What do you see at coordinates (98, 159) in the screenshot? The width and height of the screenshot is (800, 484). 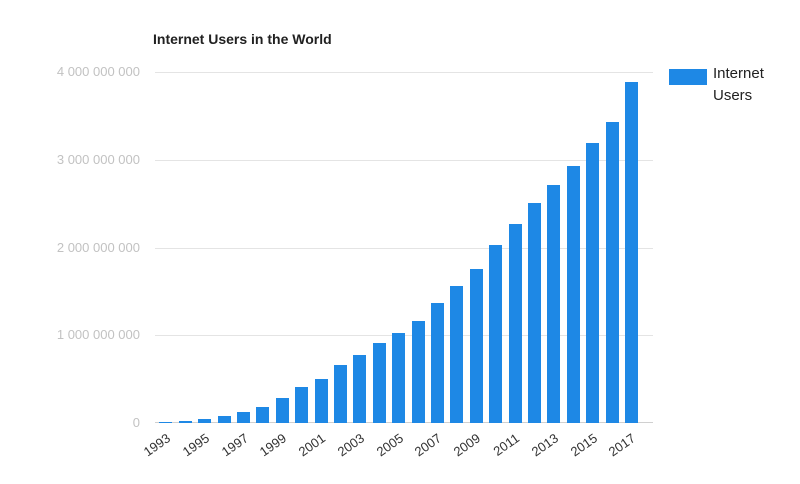 I see `y-axis-label-3: 3 000 000 000` at bounding box center [98, 159].